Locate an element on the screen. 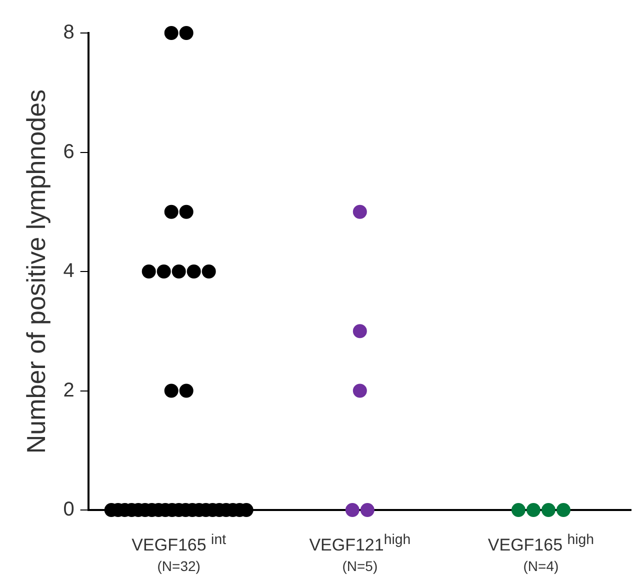 The height and width of the screenshot is (577, 639). y-axis-title: Number of positive lymphnodes is located at coordinates (35, 271).